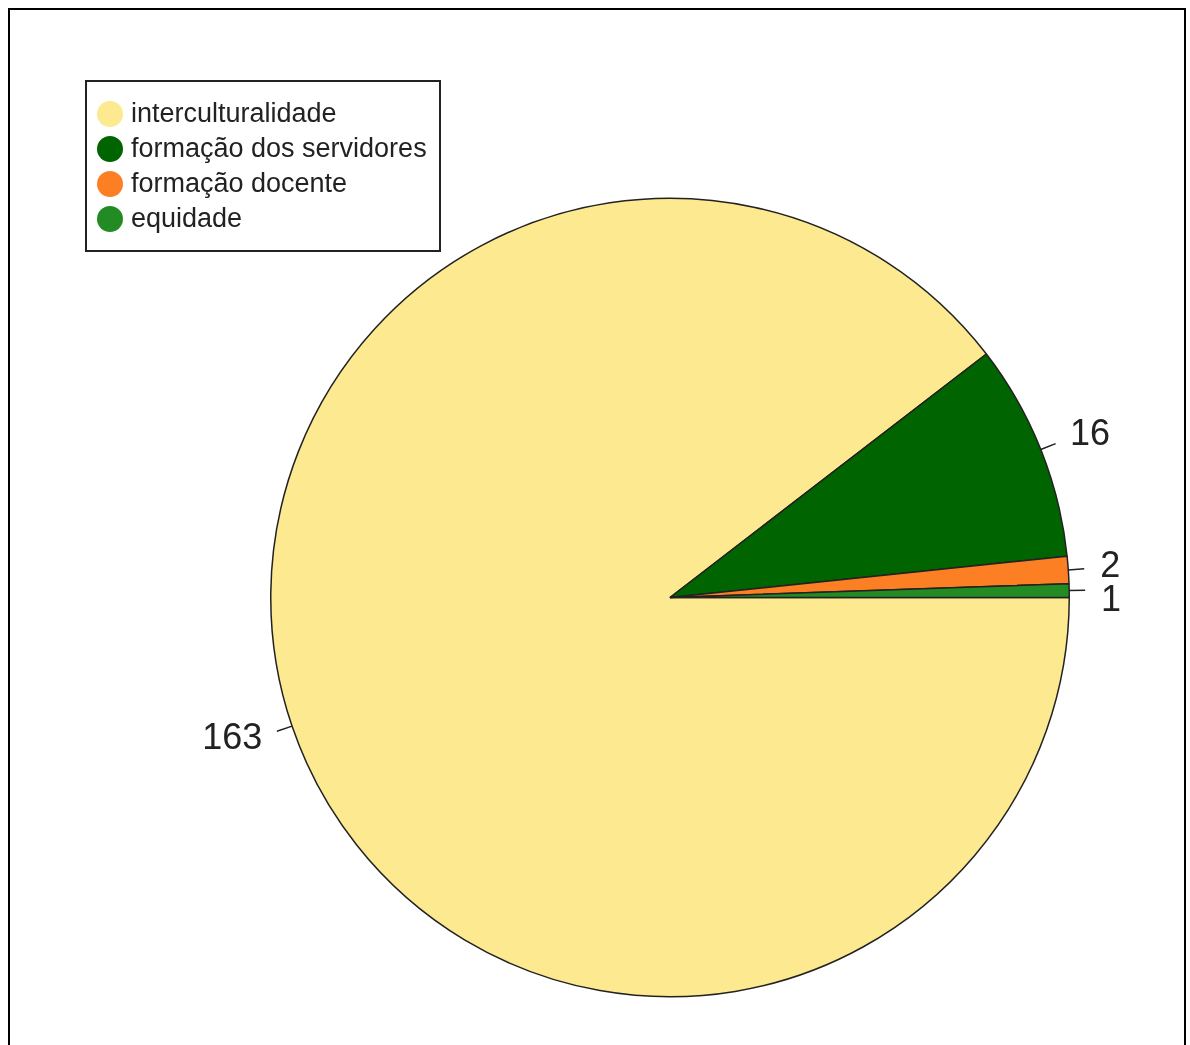 This screenshot has width=1190, height=1045. Describe the element at coordinates (1089, 432) in the screenshot. I see `data-label: 16` at that location.